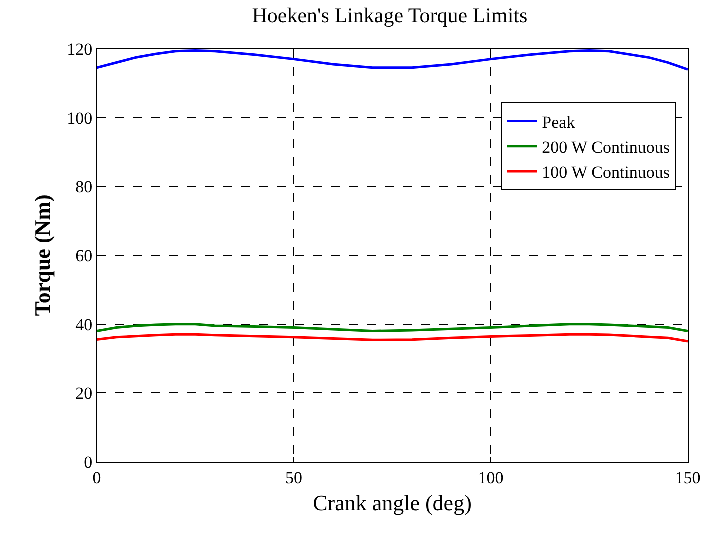 This screenshot has height=533, width=709. Describe the element at coordinates (294, 478) in the screenshot. I see `x-tick-label: 50` at that location.